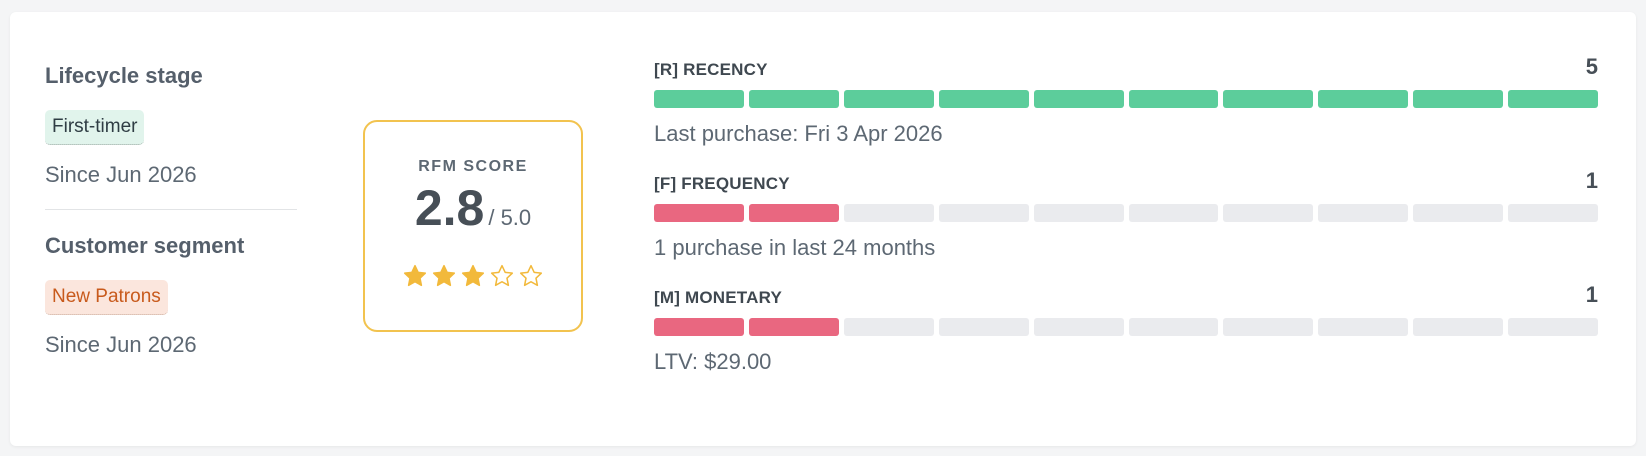 The image size is (1646, 456). What do you see at coordinates (795, 247) in the screenshot?
I see `metric-note: 1 purchase in last 24 months` at bounding box center [795, 247].